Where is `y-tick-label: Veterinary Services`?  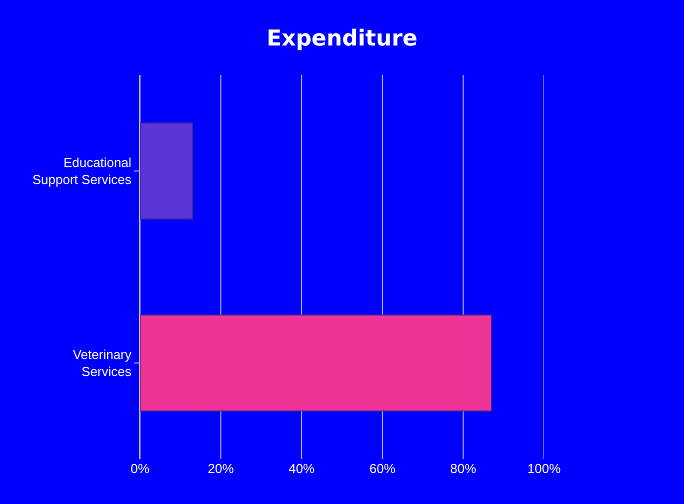
y-tick-label: Veterinary Services is located at coordinates (102, 363).